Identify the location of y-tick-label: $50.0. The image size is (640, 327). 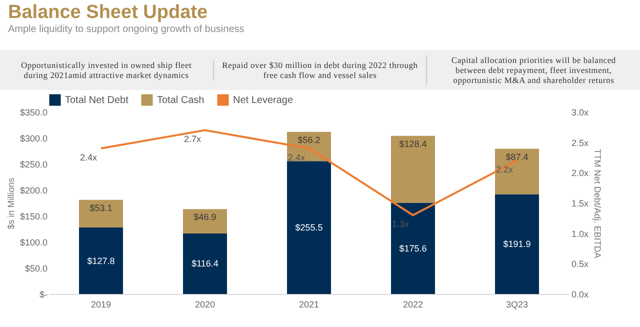
(36, 269).